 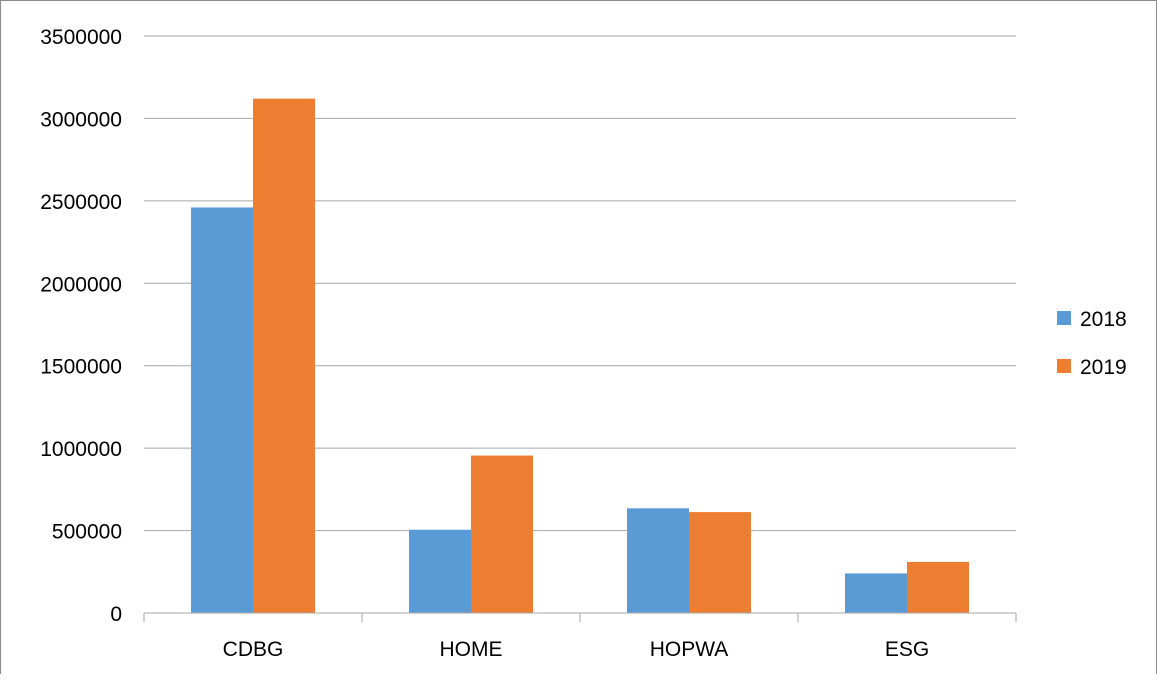 What do you see at coordinates (1103, 367) in the screenshot?
I see `legend-label-2019: 2019` at bounding box center [1103, 367].